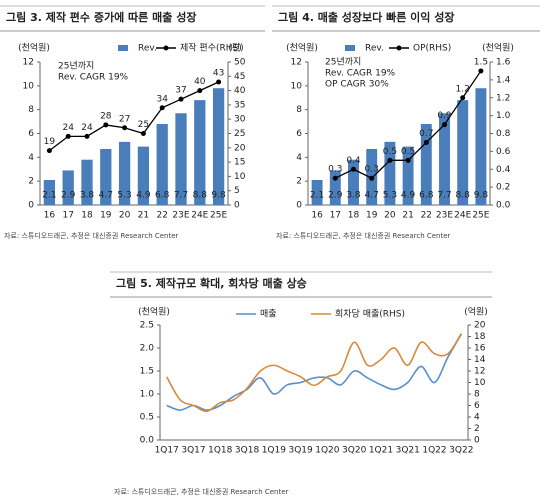 This screenshot has height=497, width=540. Describe the element at coordinates (503, 80) in the screenshot. I see `y2-tick-label: 1.4` at that location.